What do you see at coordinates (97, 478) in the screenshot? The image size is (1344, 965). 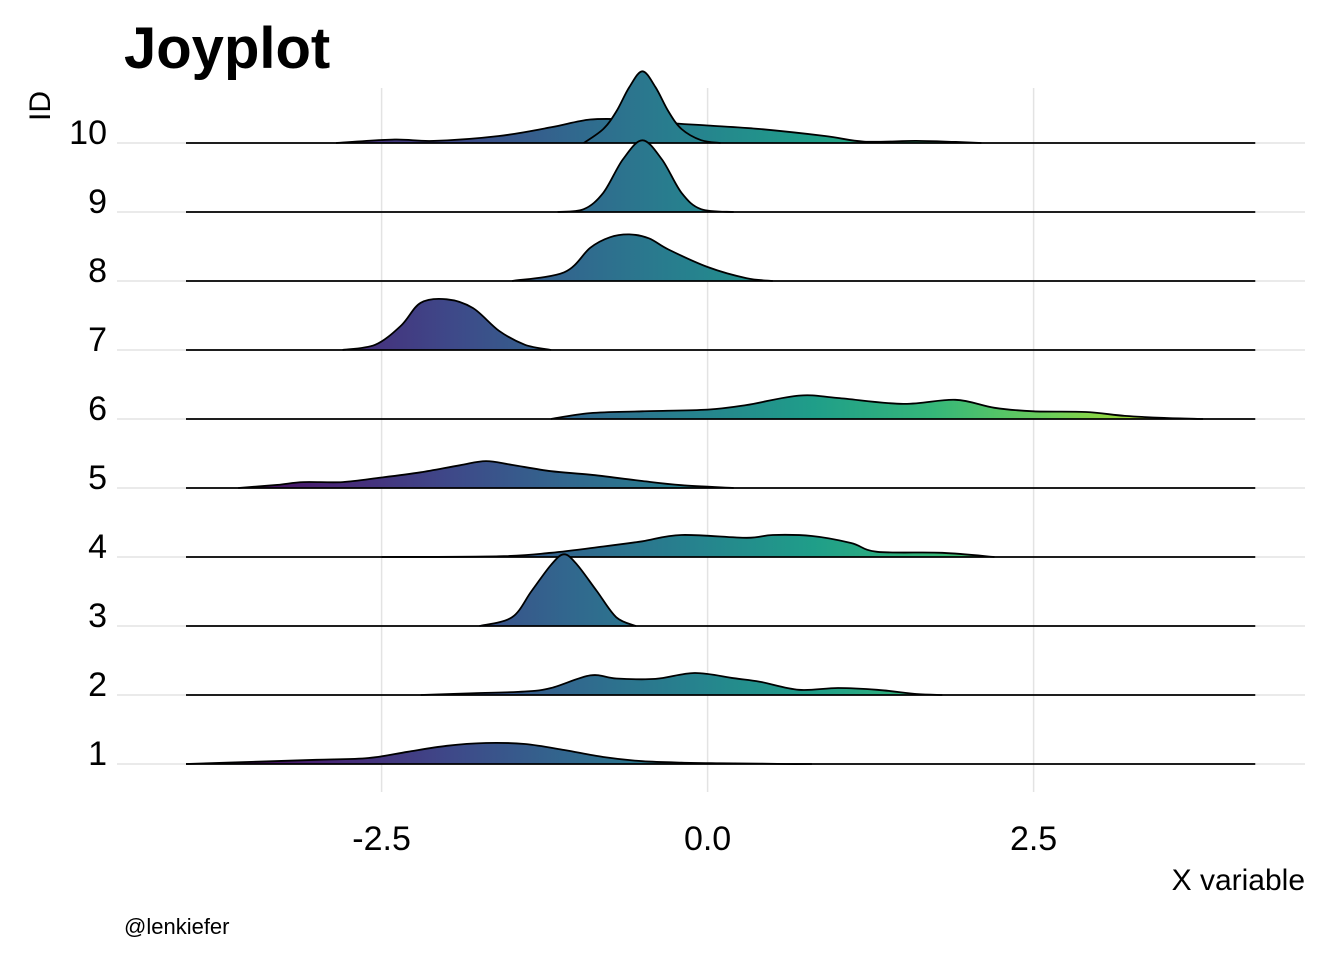 I see `y-tick-label-5: 5` at bounding box center [97, 478].